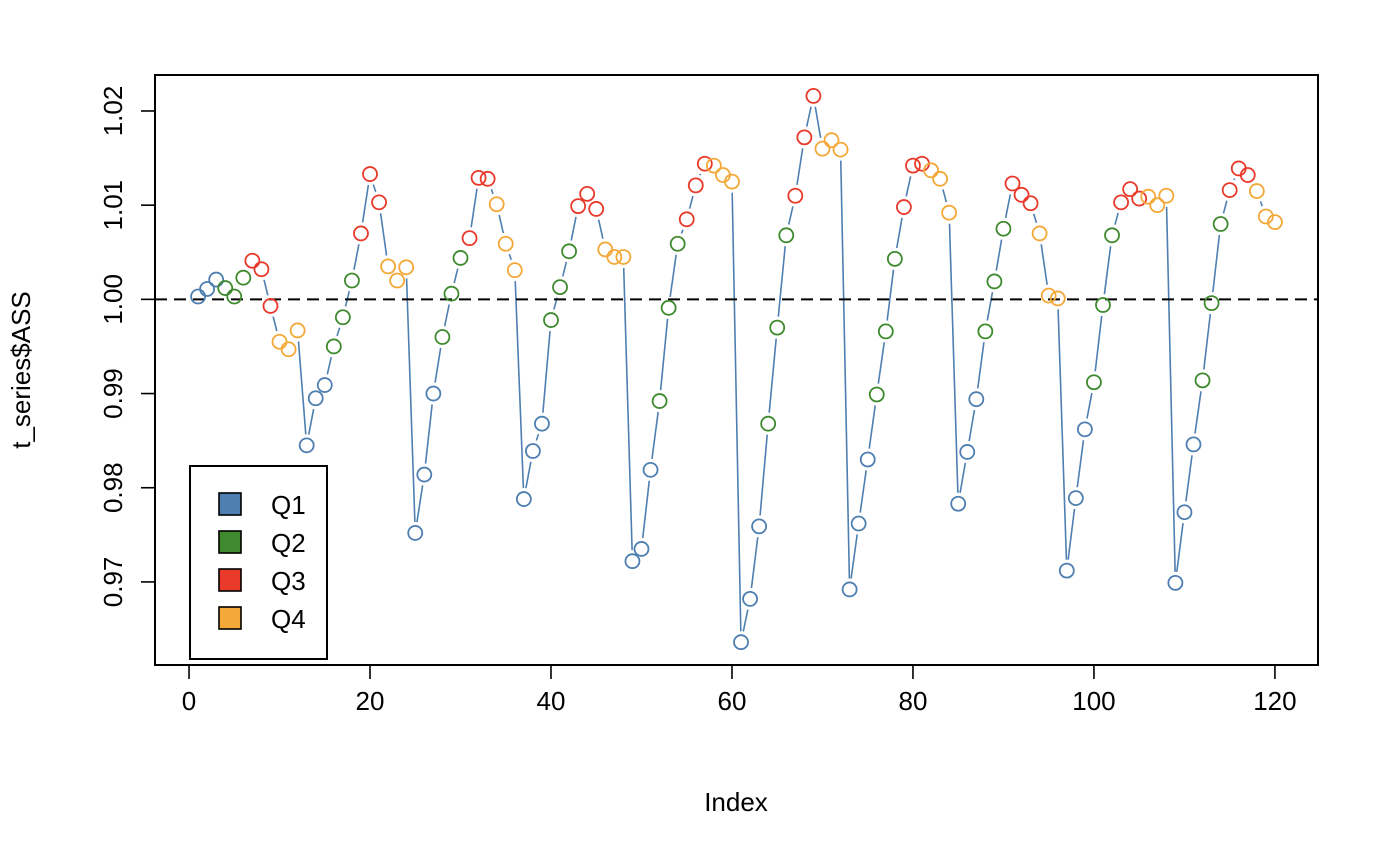 The height and width of the screenshot is (858, 1396). I want to click on y-axis: 0.97 0.98 0.99 1.00 1.01 1.02, so click(127, 346).